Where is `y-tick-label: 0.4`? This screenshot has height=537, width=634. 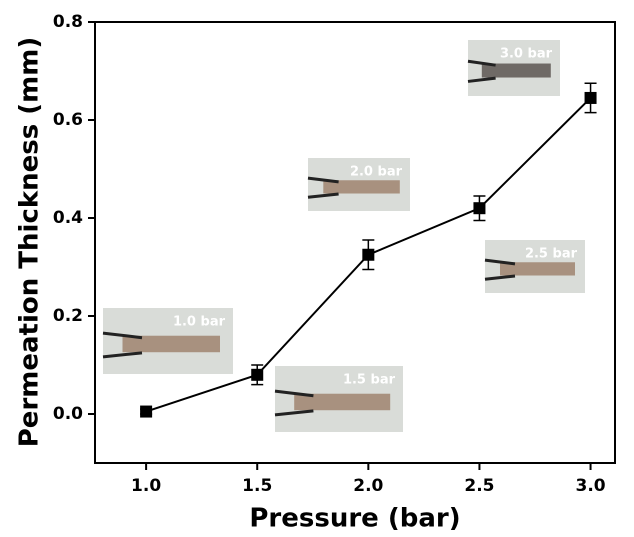 y-tick-label: 0.4 is located at coordinates (68, 218).